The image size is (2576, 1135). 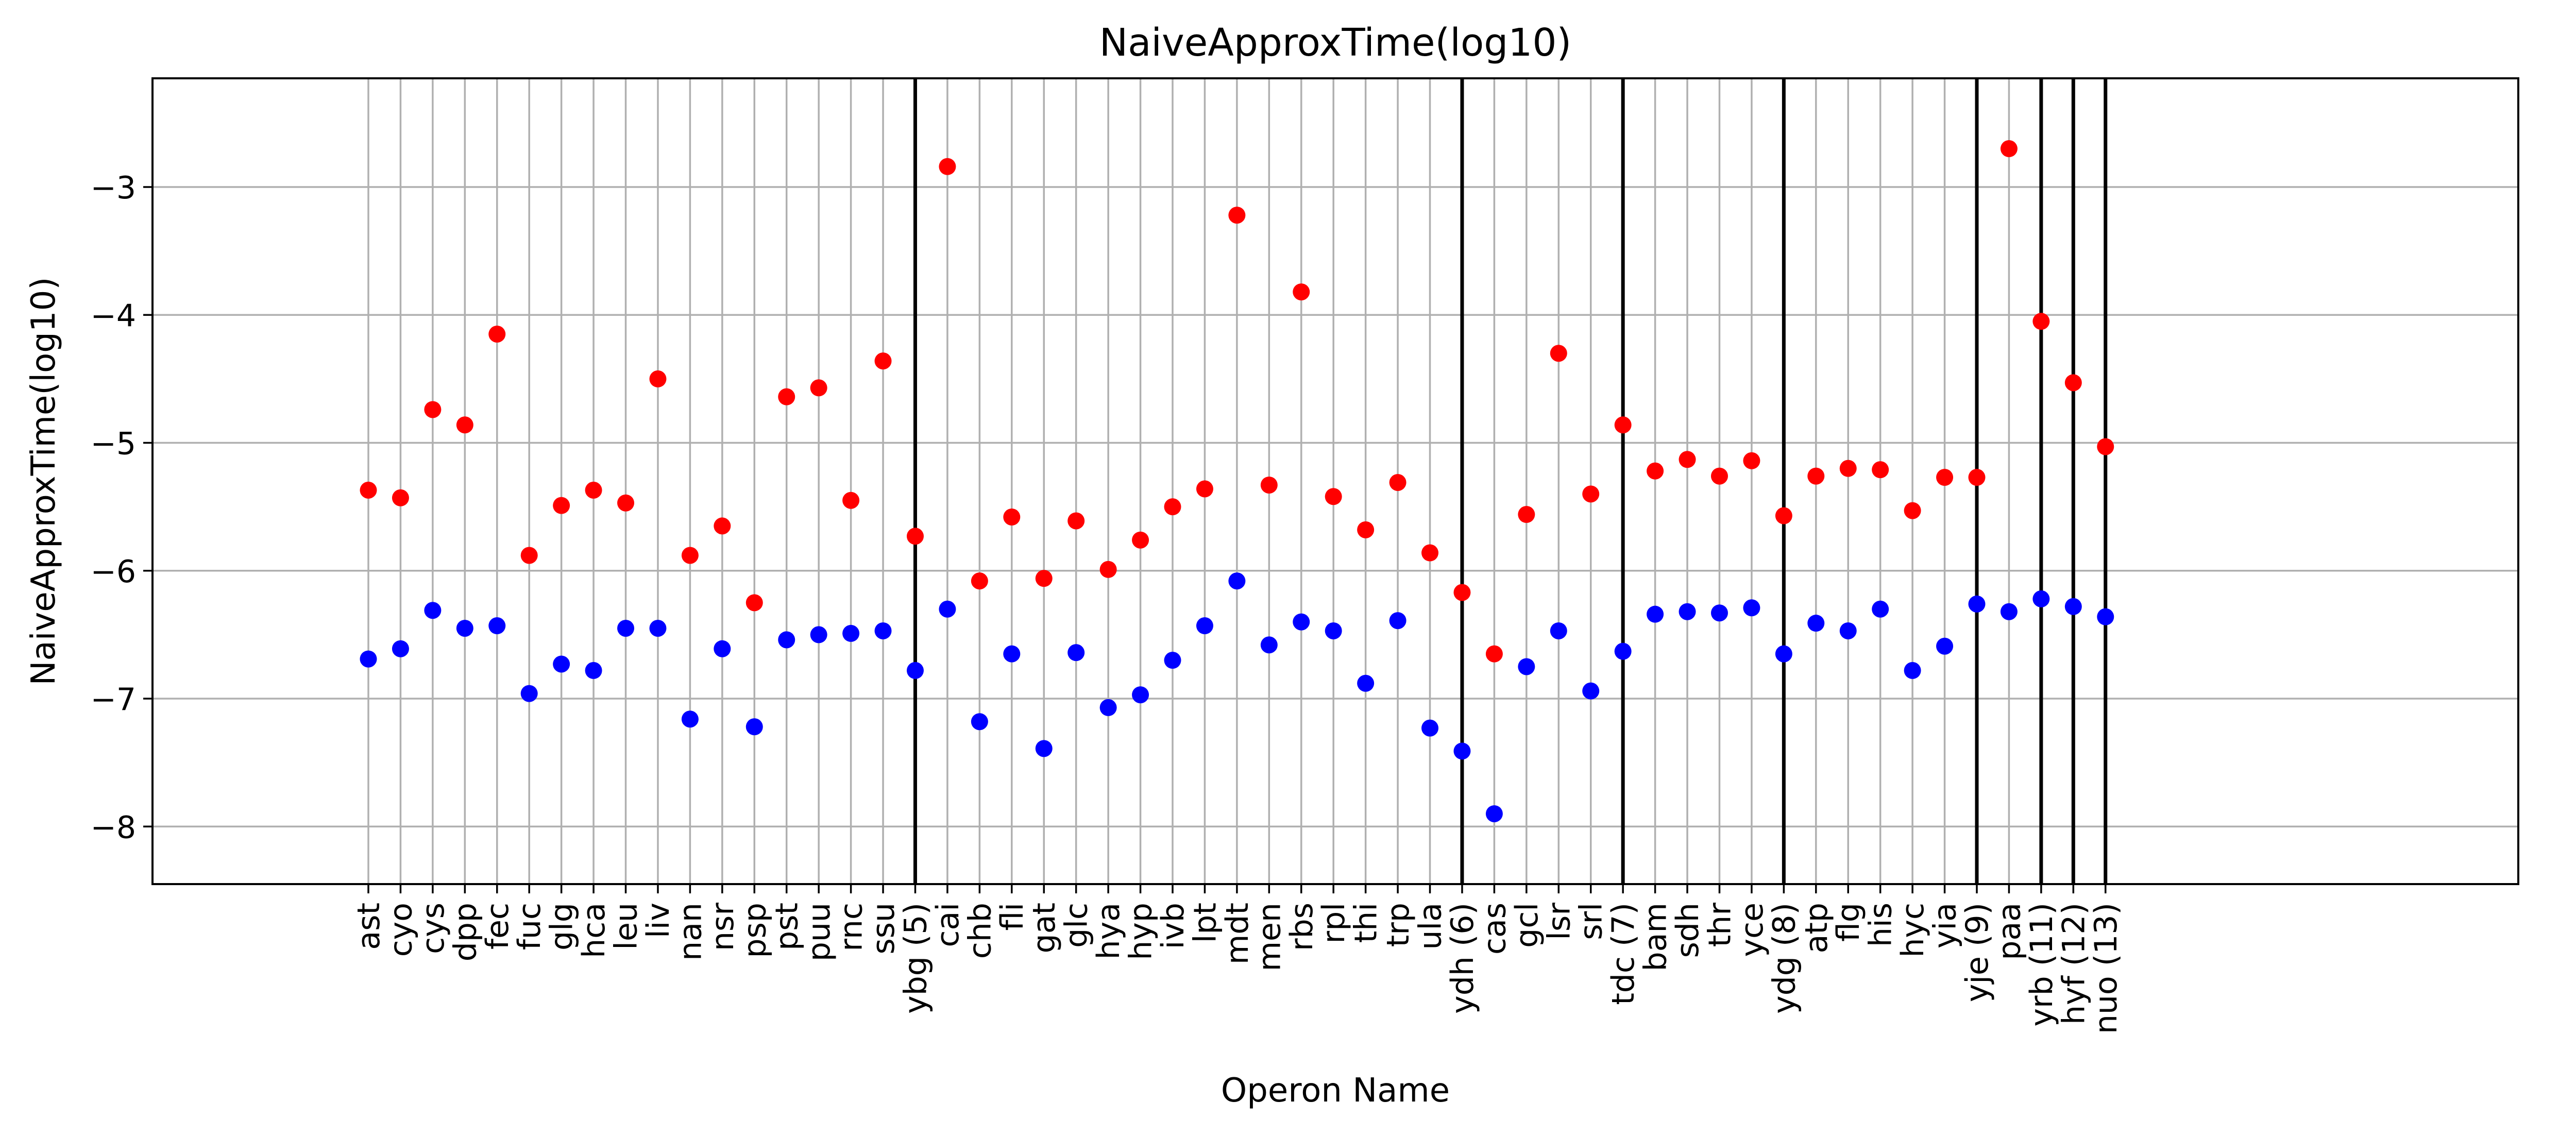 I want to click on y-tick-label: −5, so click(x=113, y=444).